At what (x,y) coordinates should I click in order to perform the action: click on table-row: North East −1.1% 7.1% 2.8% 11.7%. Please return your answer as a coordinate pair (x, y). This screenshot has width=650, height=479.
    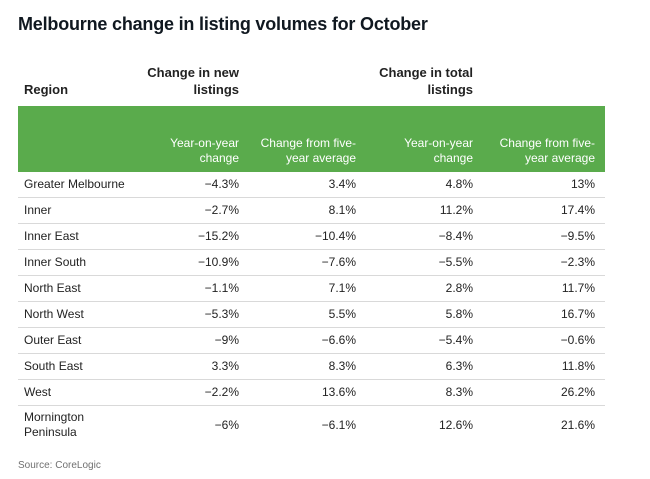
    Looking at the image, I should click on (311, 288).